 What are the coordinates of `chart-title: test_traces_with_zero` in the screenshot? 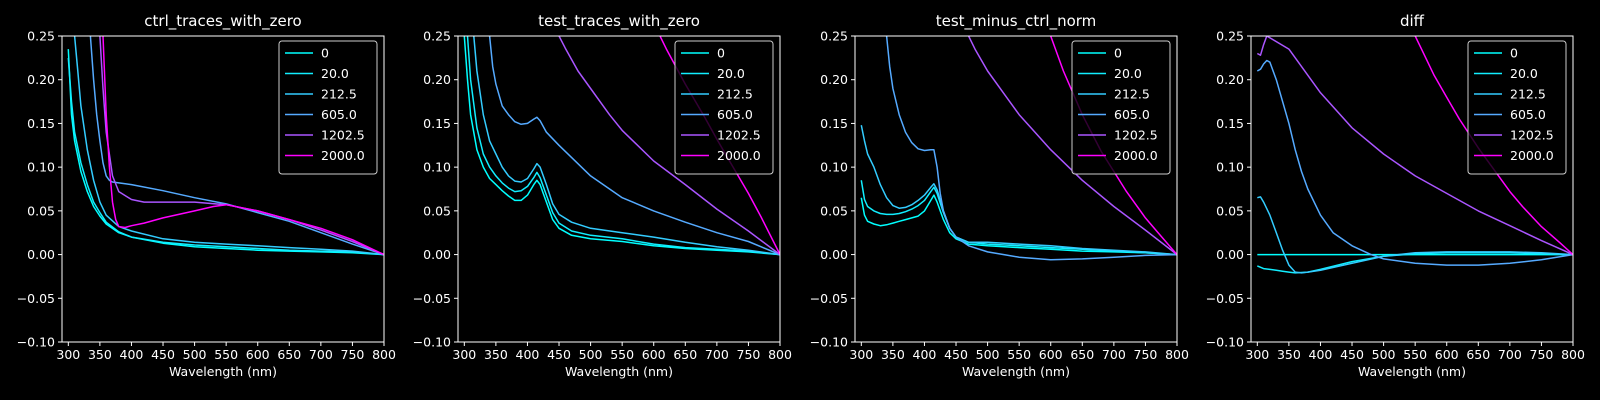 It's located at (619, 21).